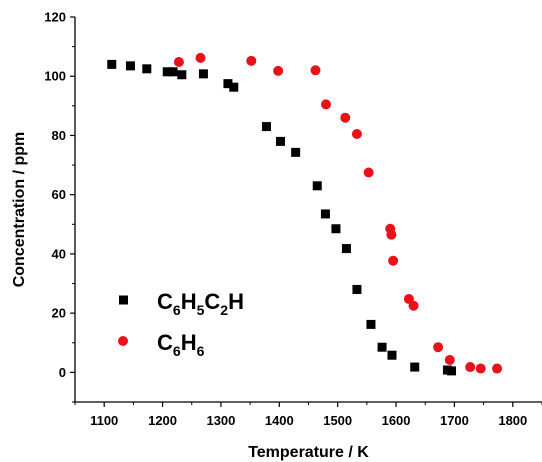 The width and height of the screenshot is (542, 462). What do you see at coordinates (308, 452) in the screenshot?
I see `x-axis-title: Temperature / K` at bounding box center [308, 452].